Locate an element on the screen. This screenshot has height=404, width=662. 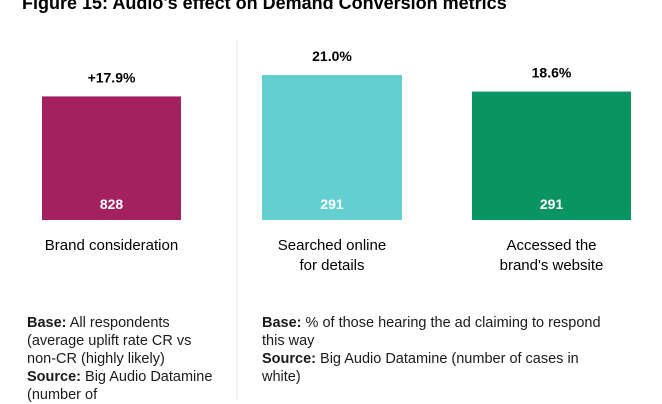
note-source: Big Audio Datamine (number of is located at coordinates (120, 386).